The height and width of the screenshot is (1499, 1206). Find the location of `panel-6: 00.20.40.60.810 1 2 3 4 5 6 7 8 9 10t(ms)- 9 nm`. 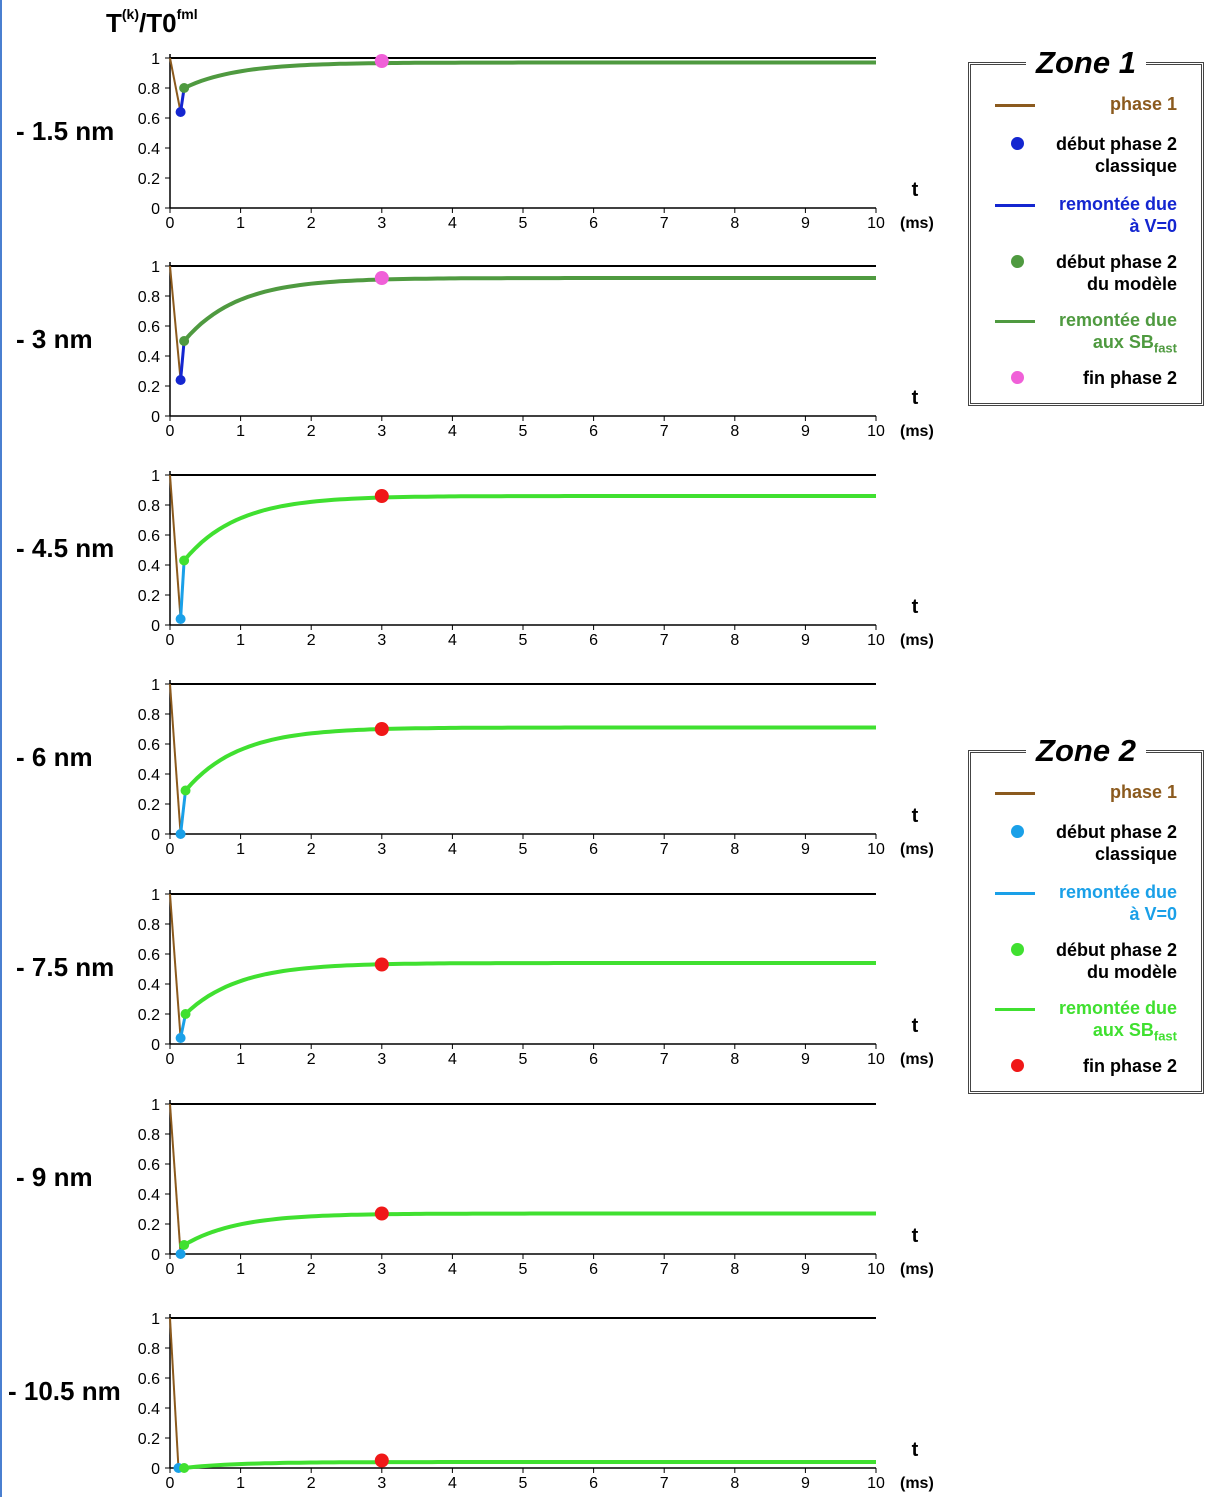

panel-6: 00.20.40.60.810 1 2 3 4 5 6 7 8 9 10t(ms)- 9 nm is located at coordinates (475, 1187).